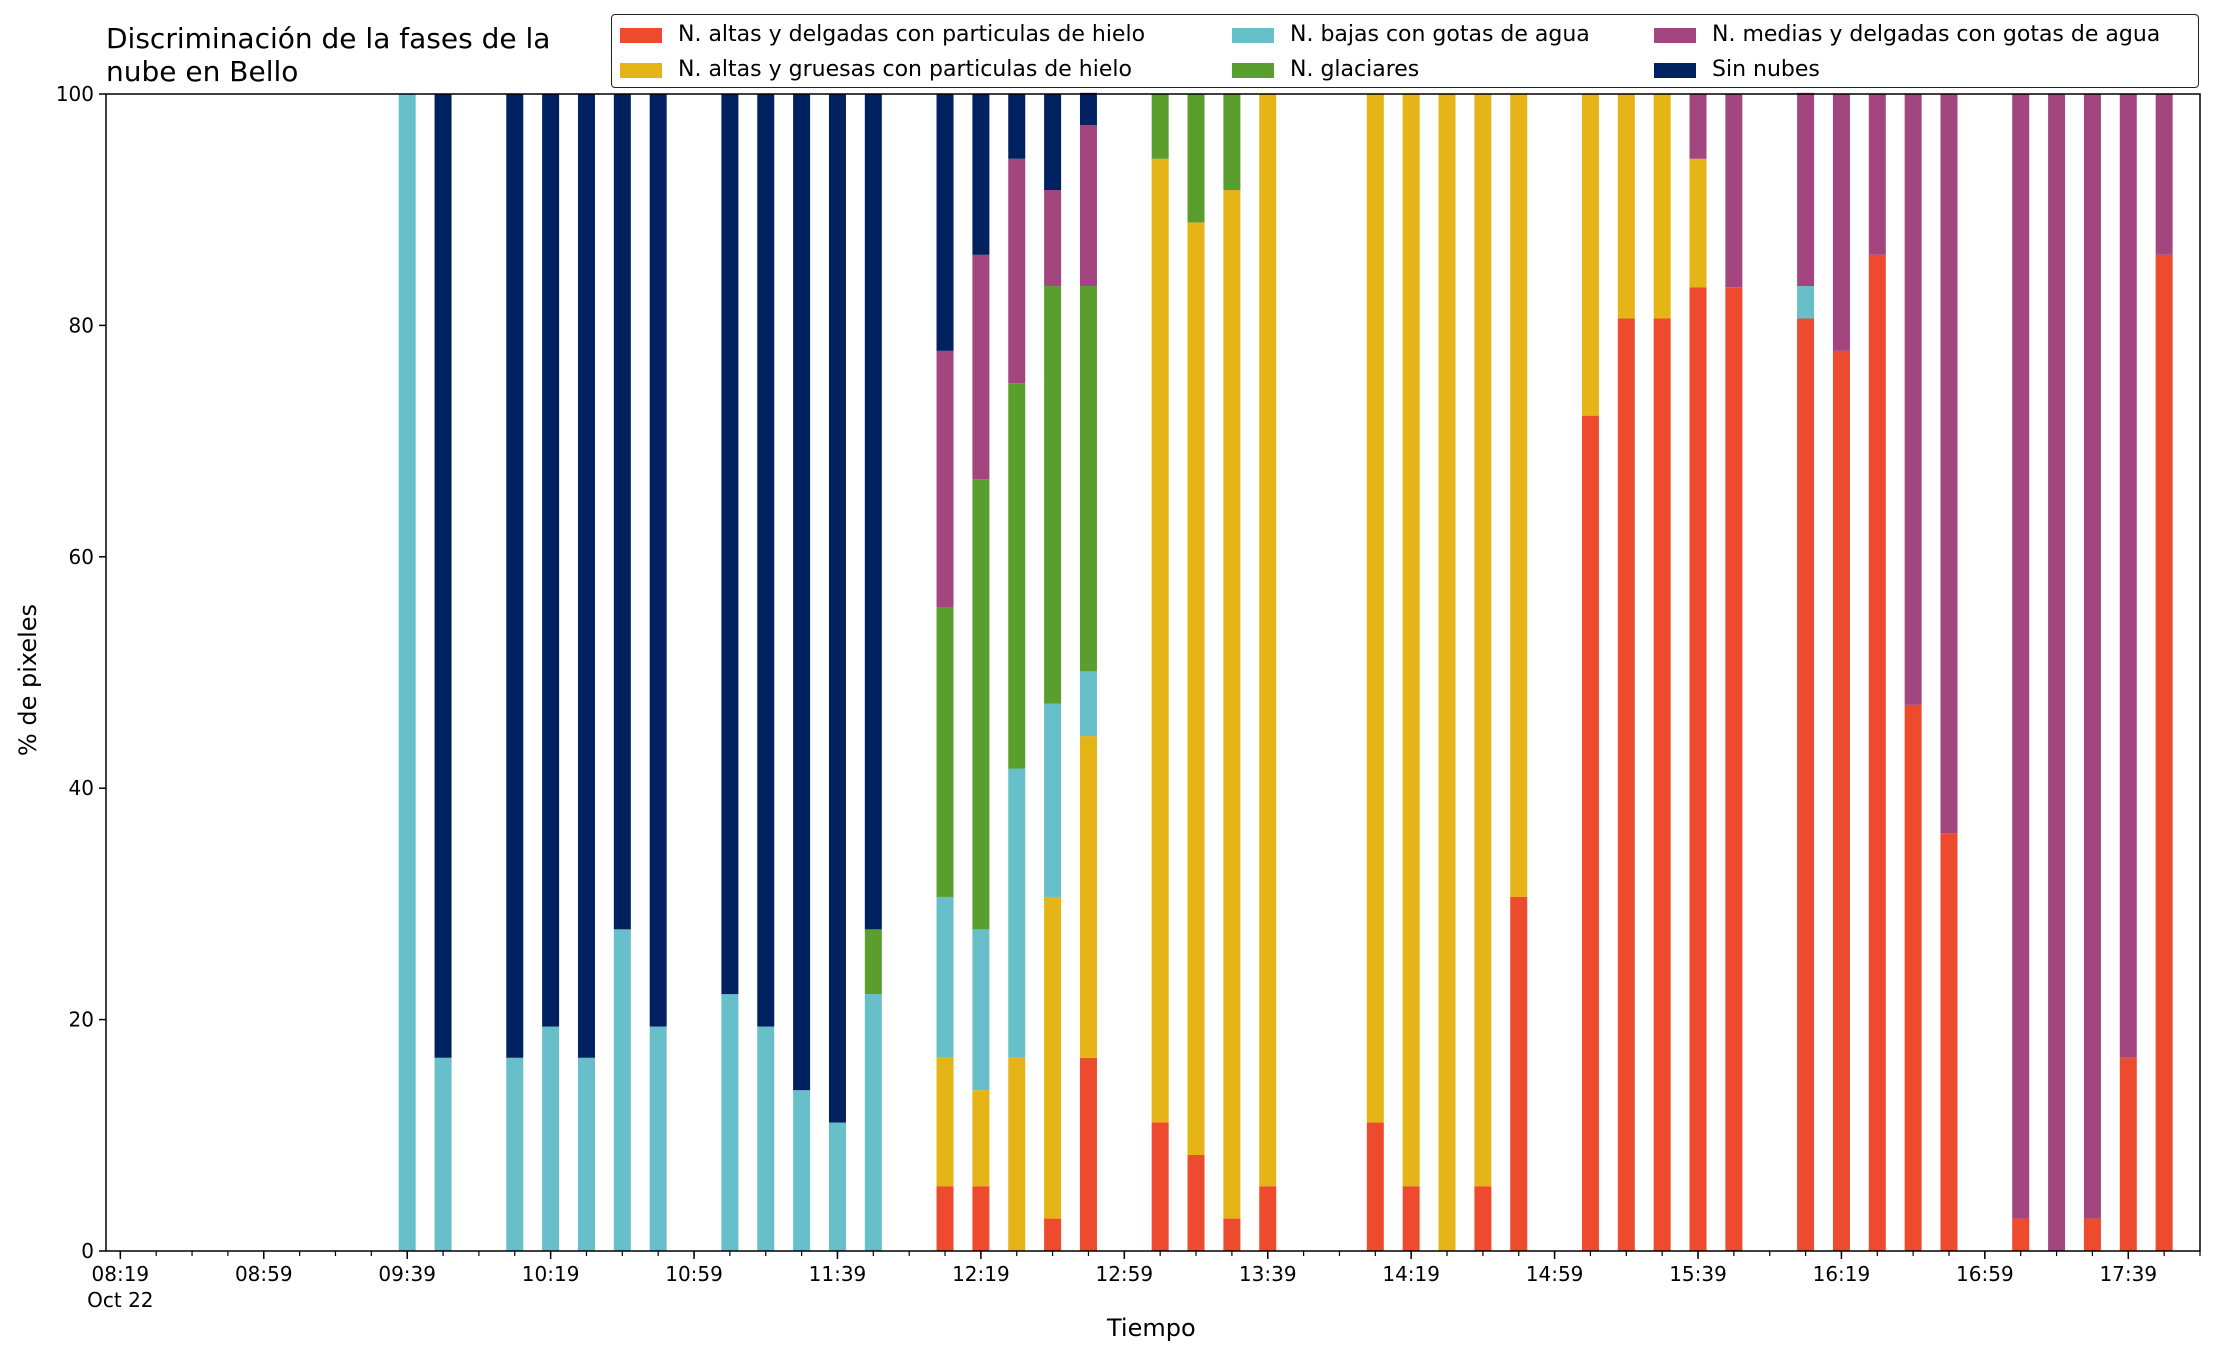 This screenshot has width=2216, height=1355. Describe the element at coordinates (120, 1300) in the screenshot. I see `x-tick-sublabel: Oct 22` at that location.